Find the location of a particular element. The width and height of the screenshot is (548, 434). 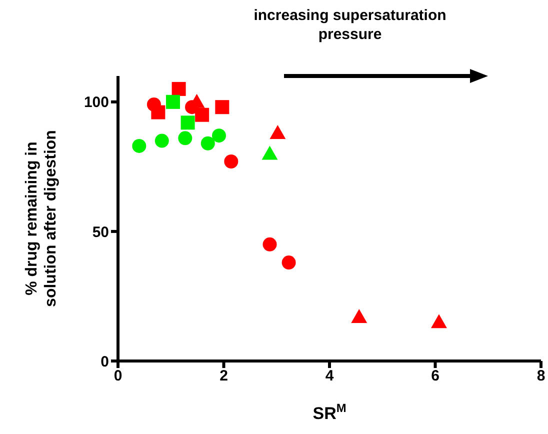

y-tick-label: 0 is located at coordinates (104, 361).